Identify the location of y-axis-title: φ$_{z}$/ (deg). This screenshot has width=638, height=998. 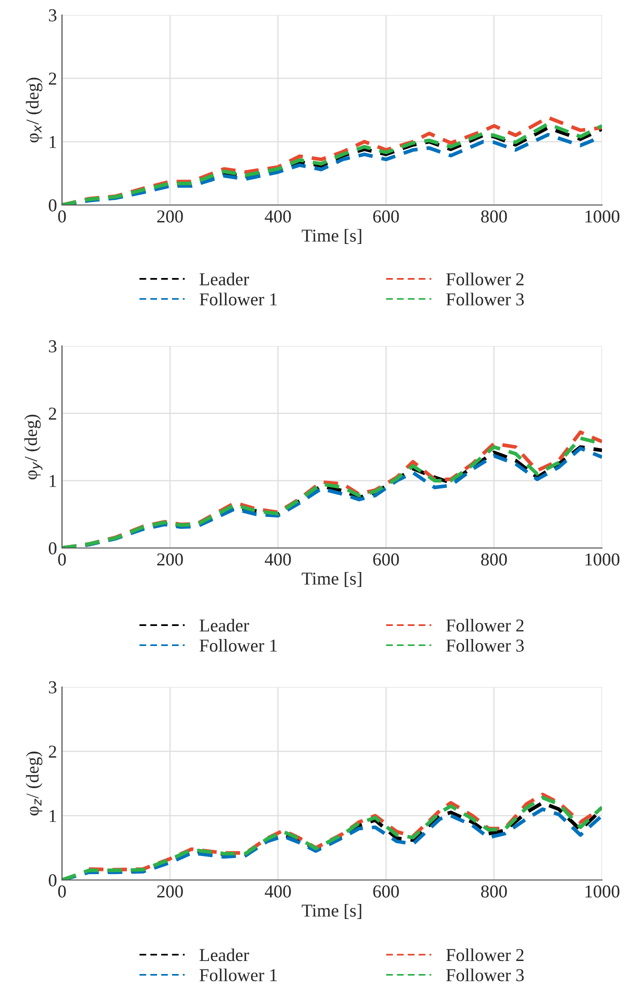
(34, 784).